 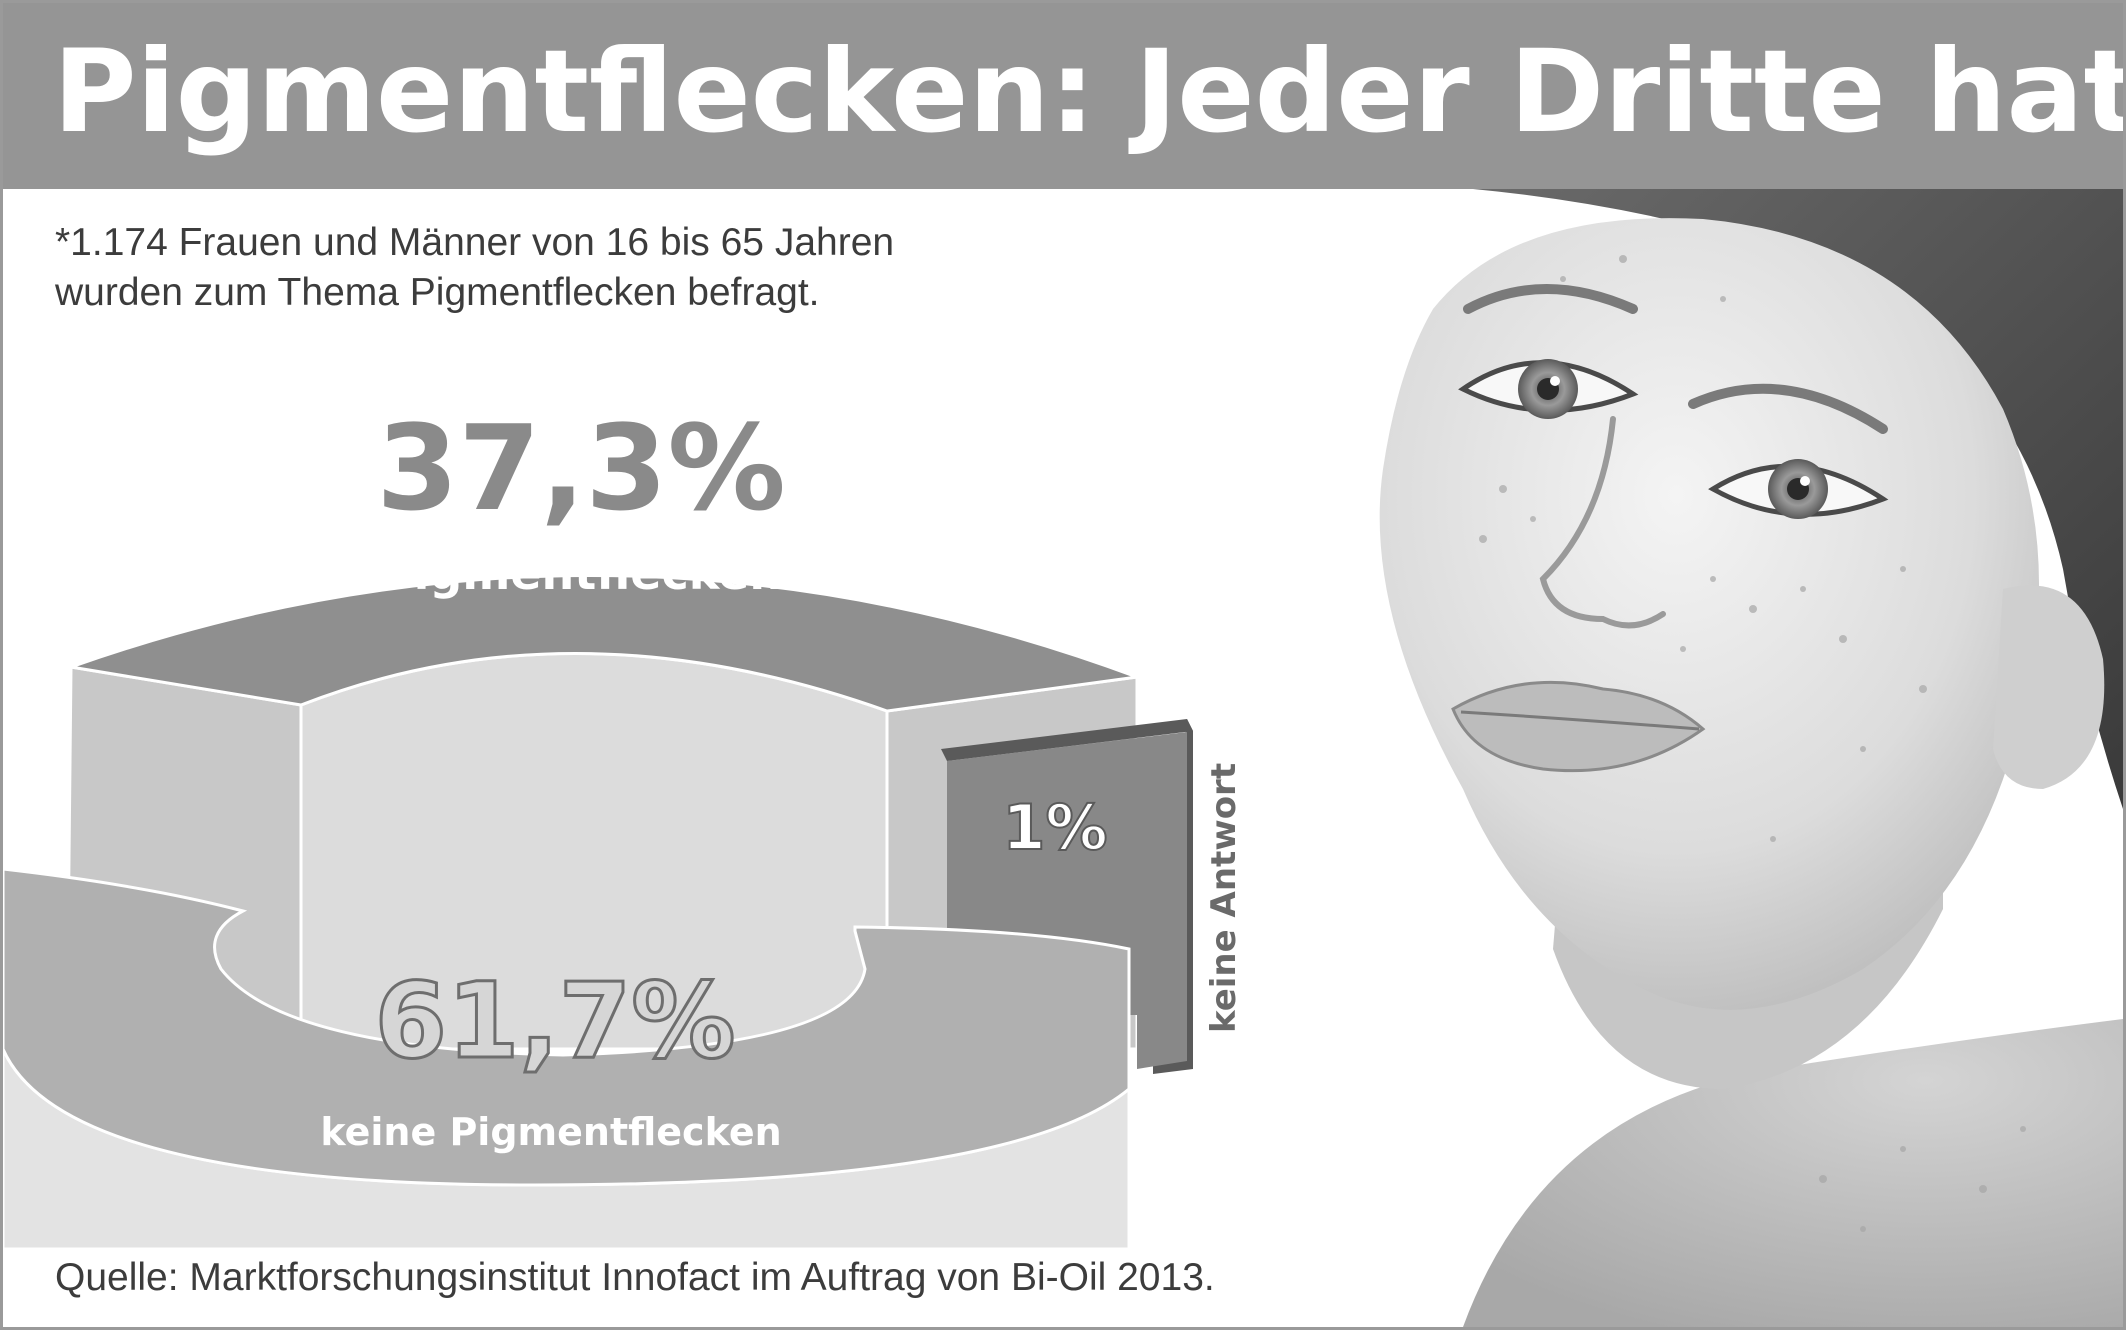 What do you see at coordinates (1798, 489) in the screenshot?
I see `right-eye` at bounding box center [1798, 489].